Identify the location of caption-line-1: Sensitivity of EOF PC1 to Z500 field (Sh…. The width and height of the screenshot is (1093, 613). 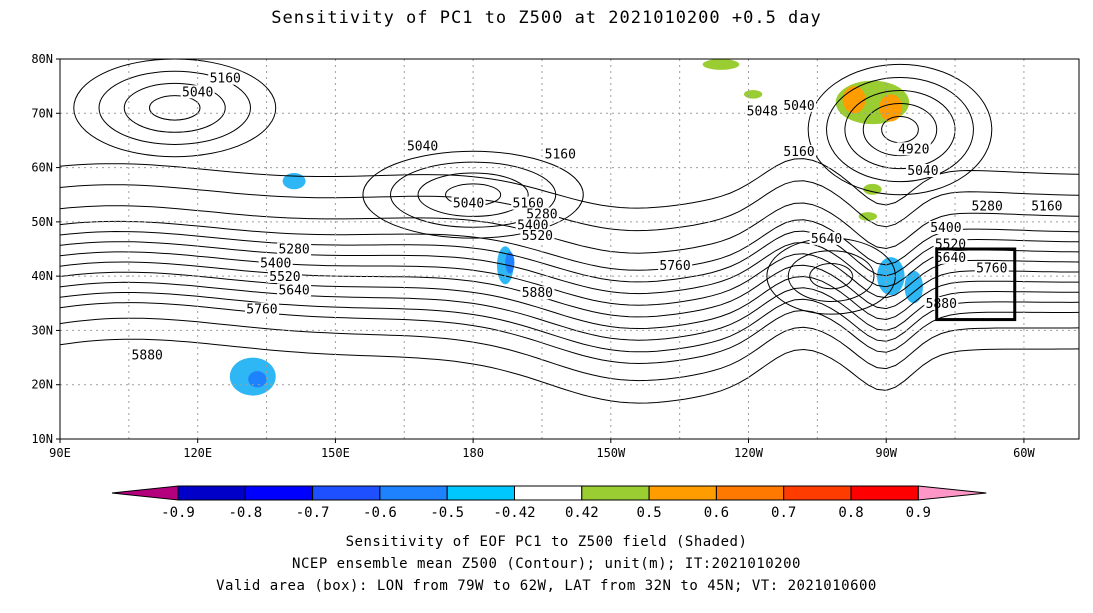
(546, 542).